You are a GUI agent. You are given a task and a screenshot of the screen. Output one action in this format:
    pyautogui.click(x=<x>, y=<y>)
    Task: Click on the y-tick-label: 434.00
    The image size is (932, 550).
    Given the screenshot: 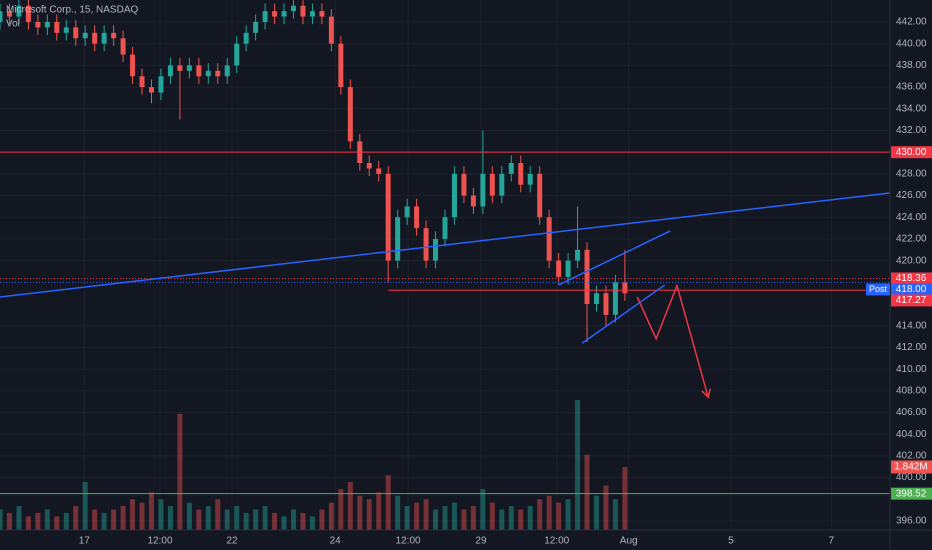 What is the action you would take?
    pyautogui.click(x=911, y=108)
    